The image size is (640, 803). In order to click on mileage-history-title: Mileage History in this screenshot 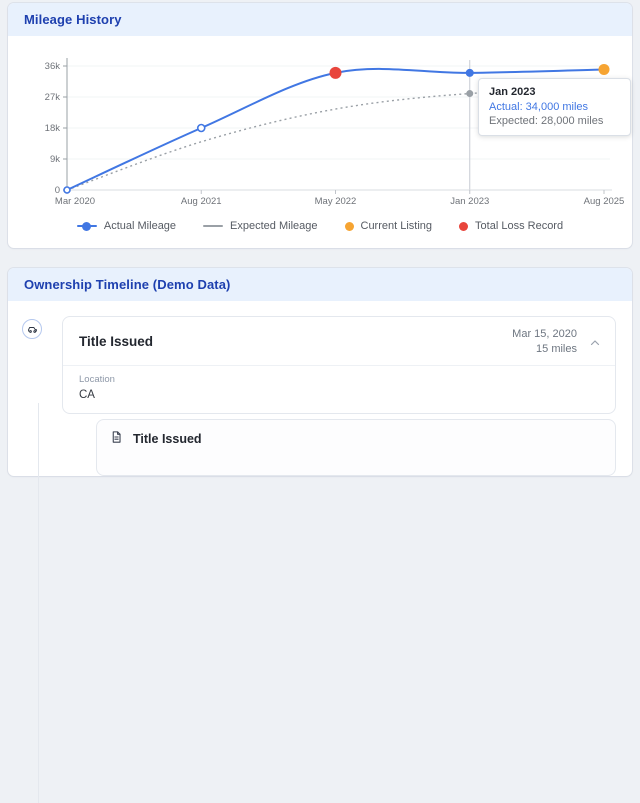, I will do `click(73, 19)`.